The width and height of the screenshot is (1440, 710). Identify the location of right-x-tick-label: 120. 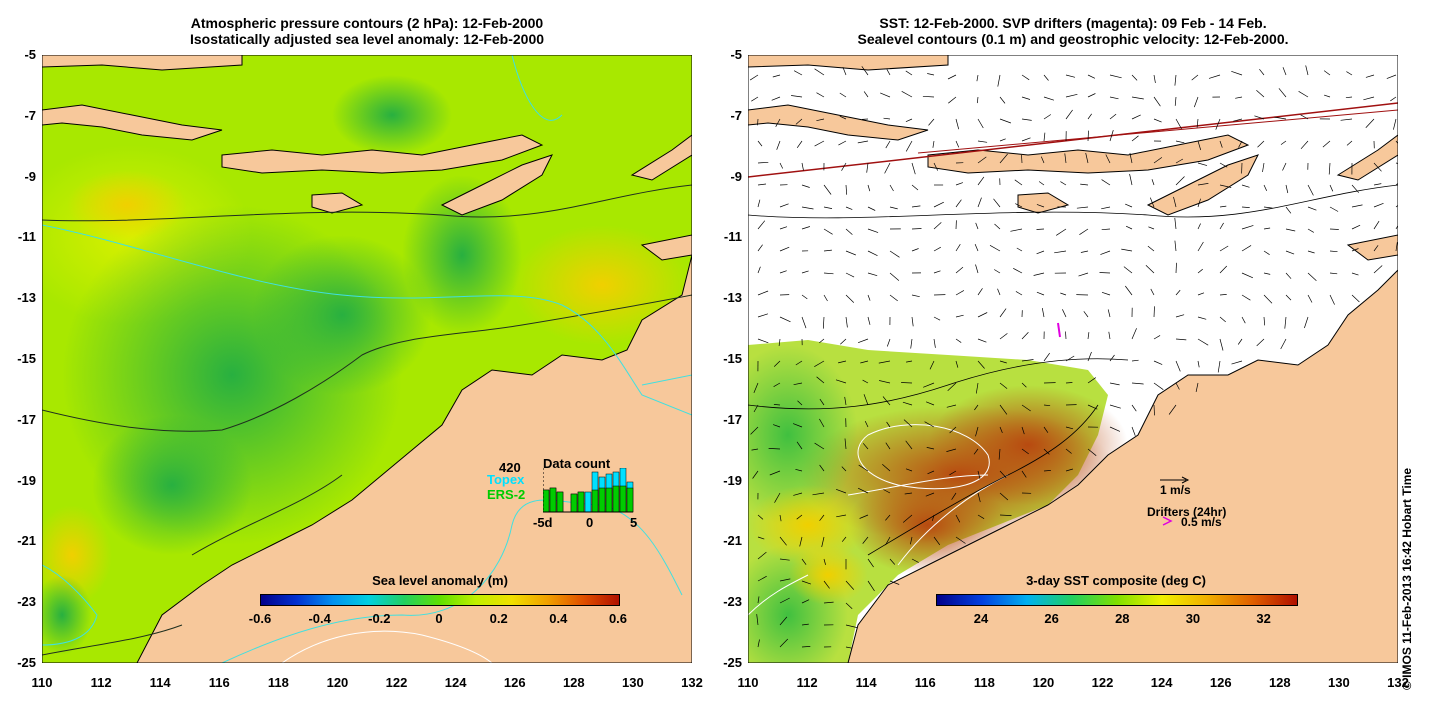
(1043, 682).